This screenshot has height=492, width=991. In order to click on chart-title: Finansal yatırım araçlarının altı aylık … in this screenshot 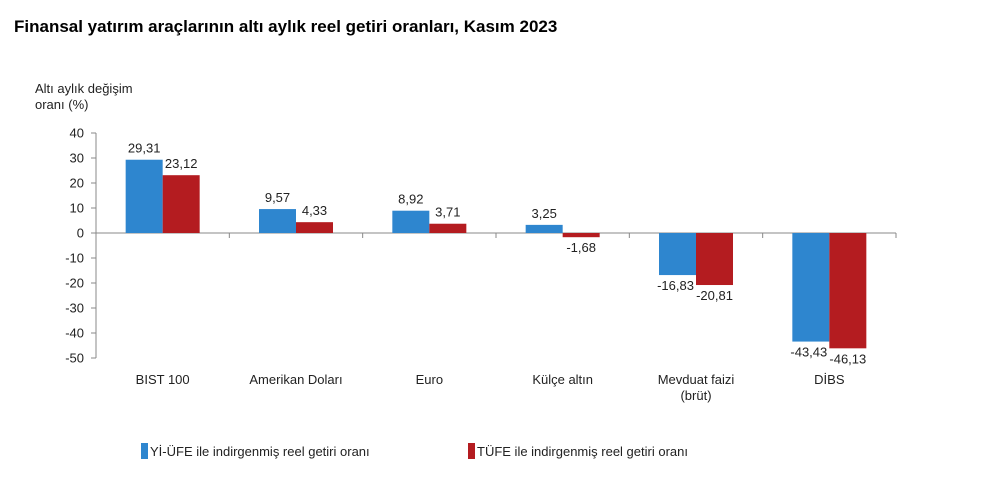, I will do `click(286, 26)`.